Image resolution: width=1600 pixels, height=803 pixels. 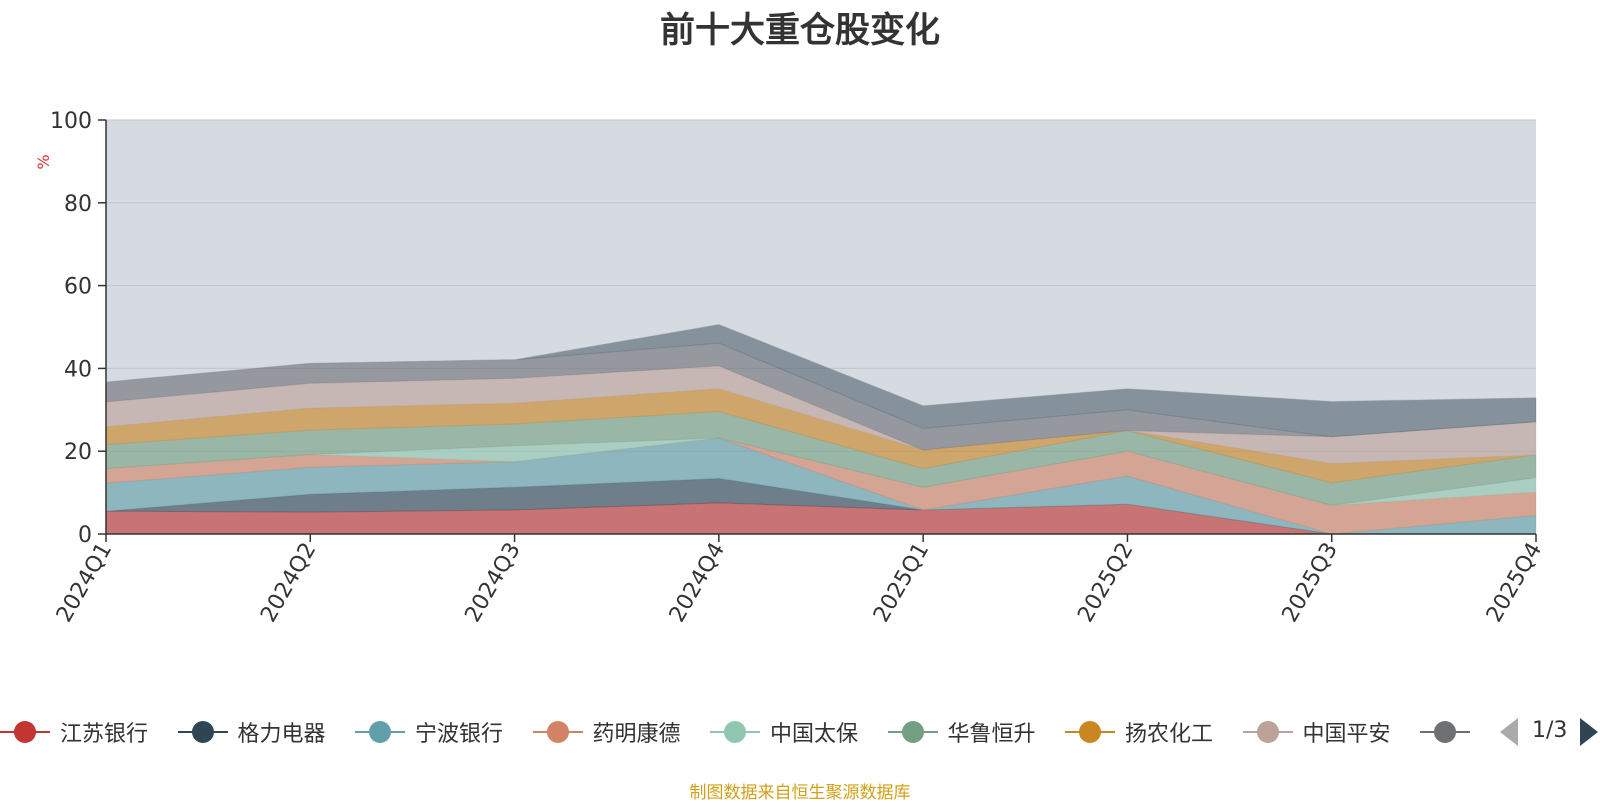 I want to click on legend-item-4: 中国太保, so click(x=784, y=732).